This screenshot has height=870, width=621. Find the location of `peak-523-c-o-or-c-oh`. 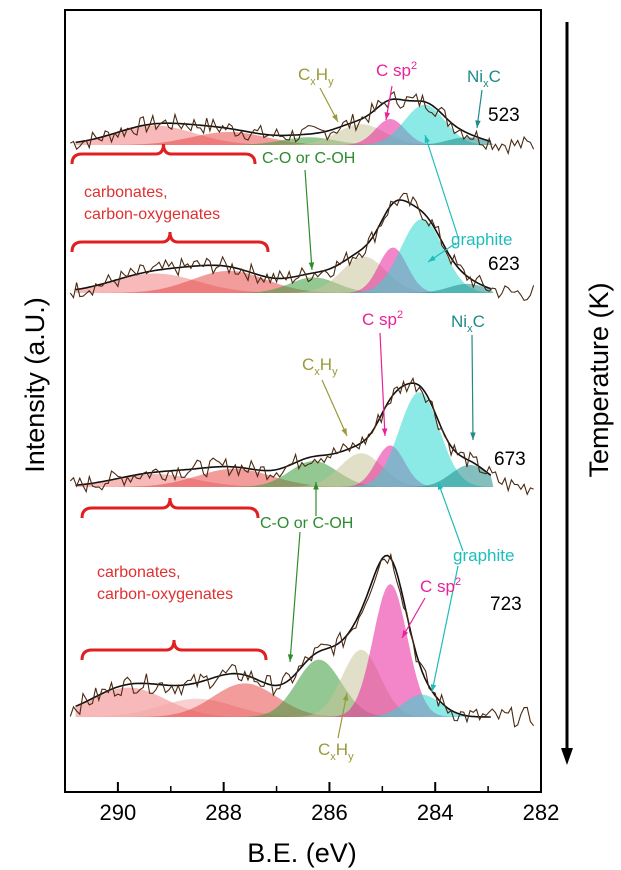

peak-523-c-o-or-c-oh is located at coordinates (284, 141).